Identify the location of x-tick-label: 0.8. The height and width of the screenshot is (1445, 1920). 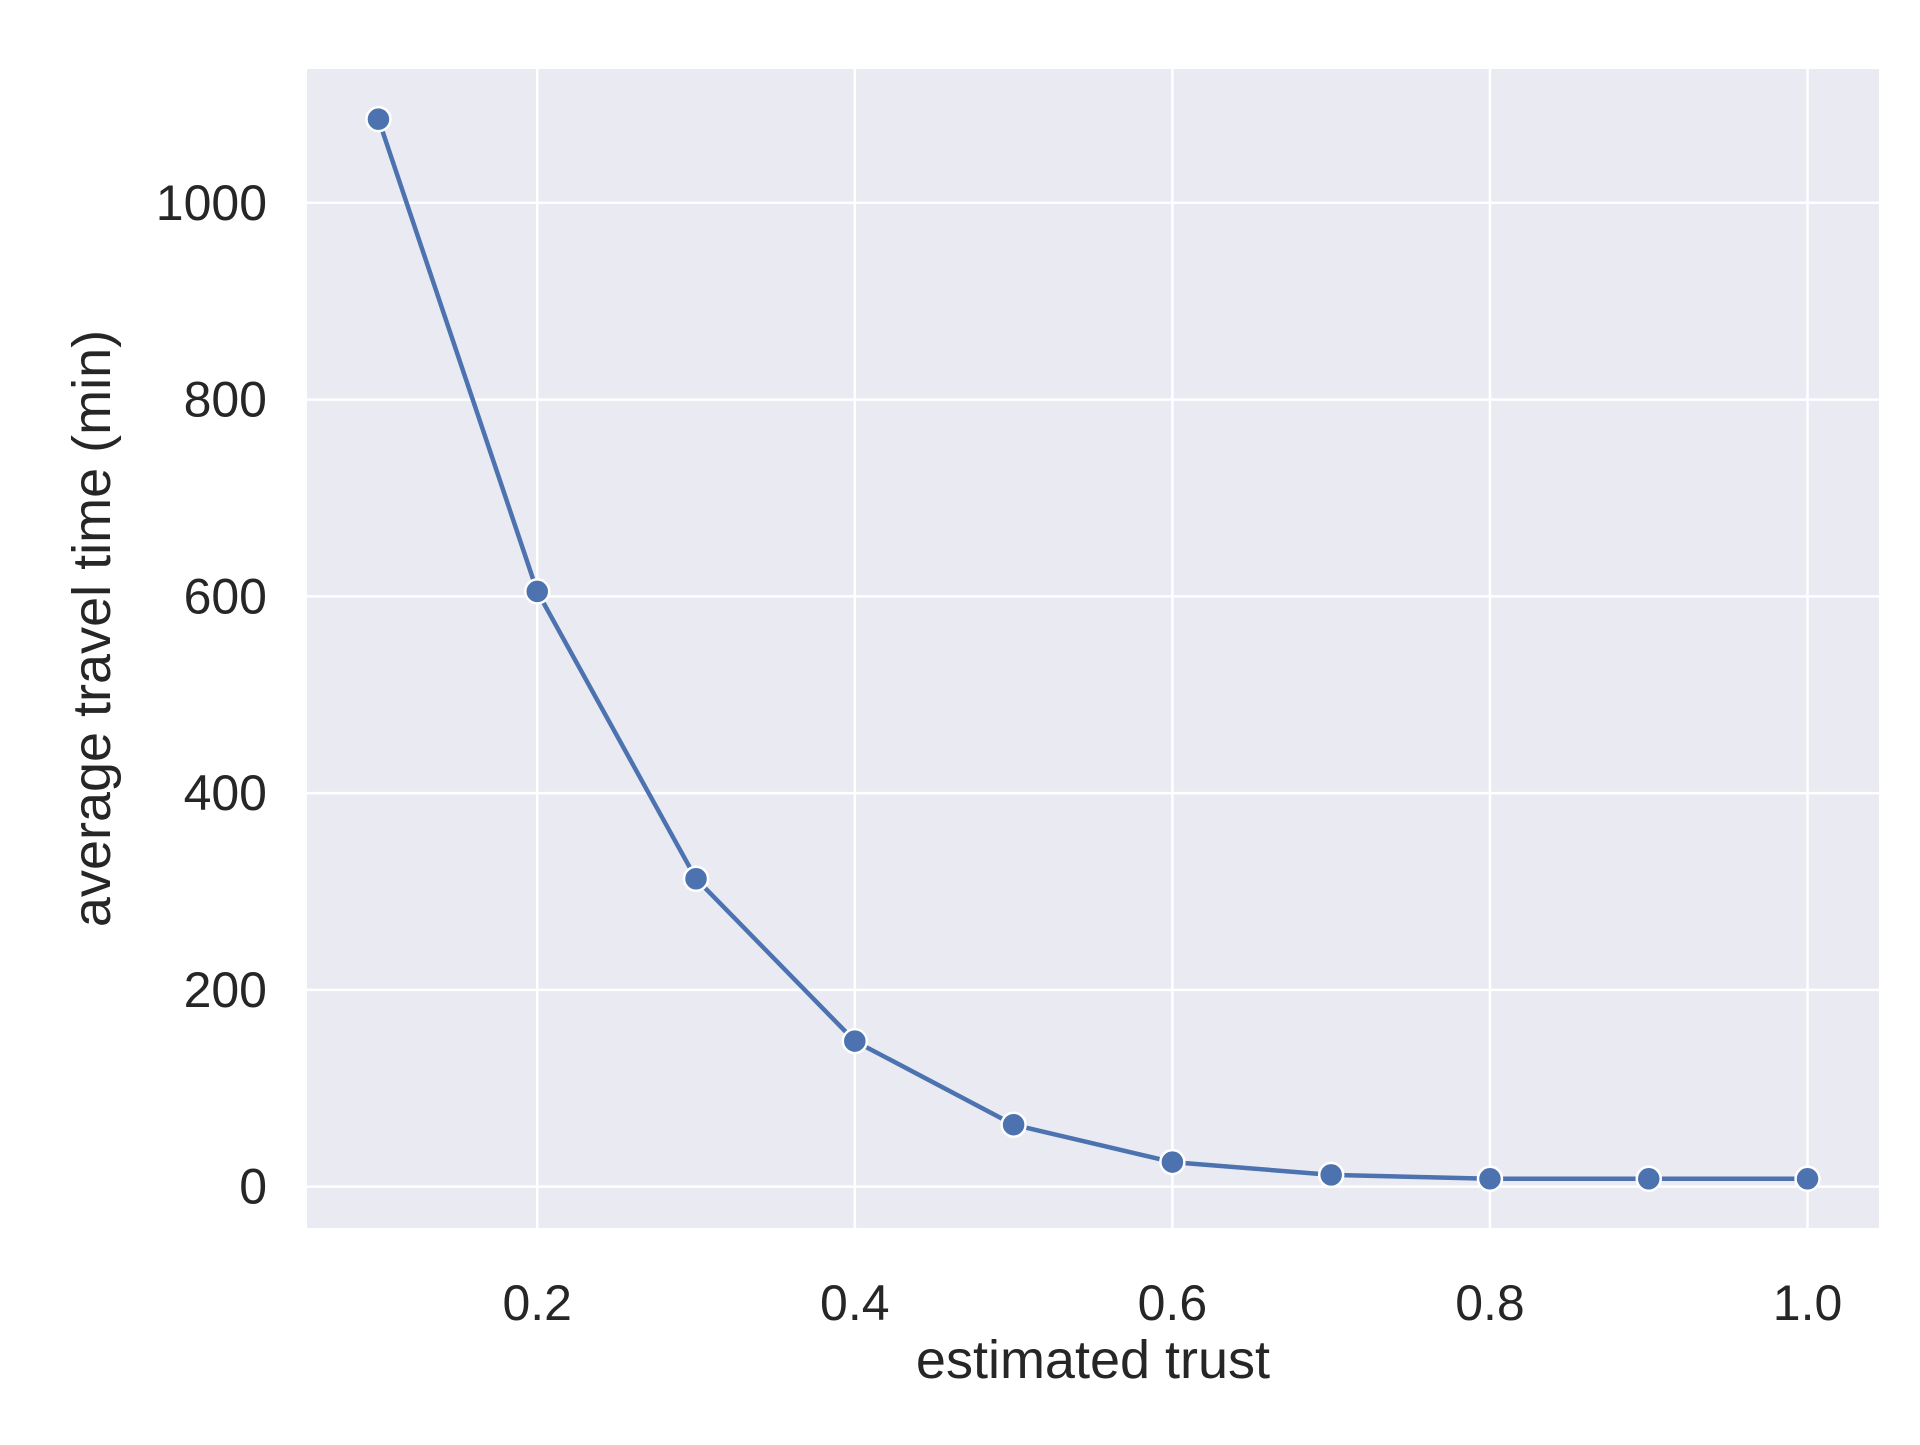
(1490, 1303).